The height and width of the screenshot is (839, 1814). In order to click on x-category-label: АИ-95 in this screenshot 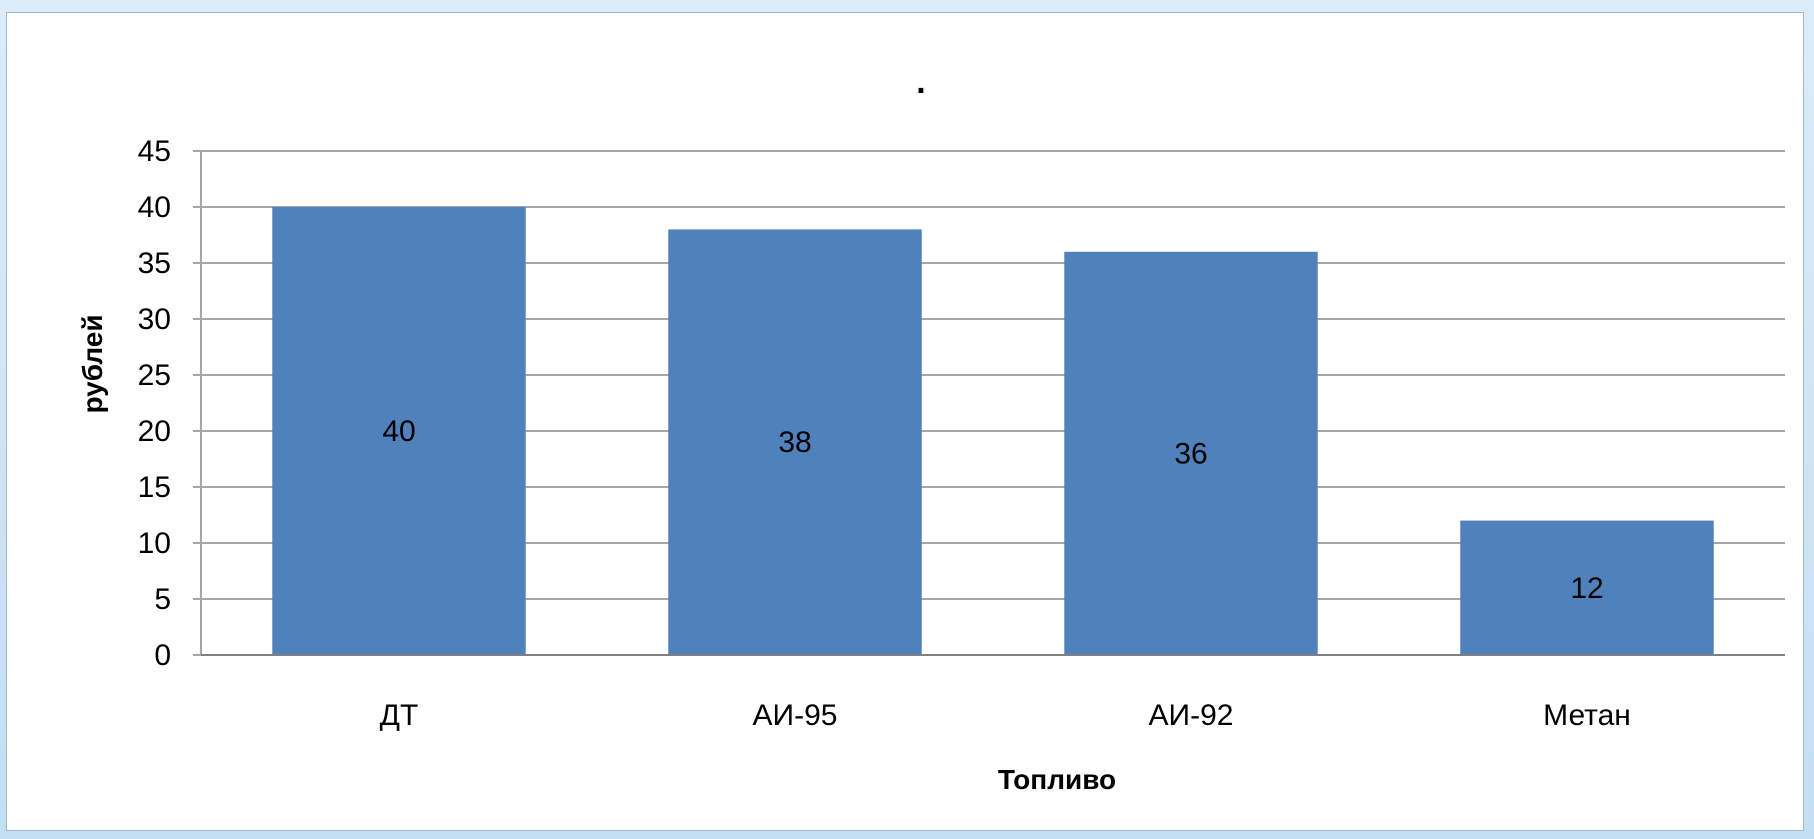, I will do `click(795, 715)`.